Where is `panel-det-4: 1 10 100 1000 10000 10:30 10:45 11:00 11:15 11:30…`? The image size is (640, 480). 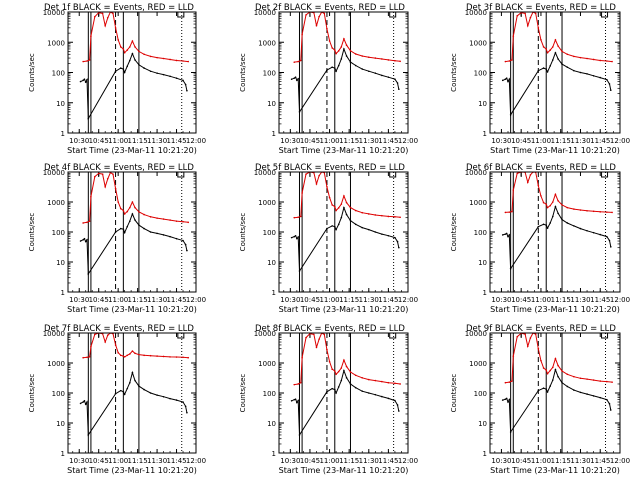
panel-det-4: 1 10 100 1000 10000 10:30 10:45 11:00 11:15 11:30… is located at coordinates (117, 238).